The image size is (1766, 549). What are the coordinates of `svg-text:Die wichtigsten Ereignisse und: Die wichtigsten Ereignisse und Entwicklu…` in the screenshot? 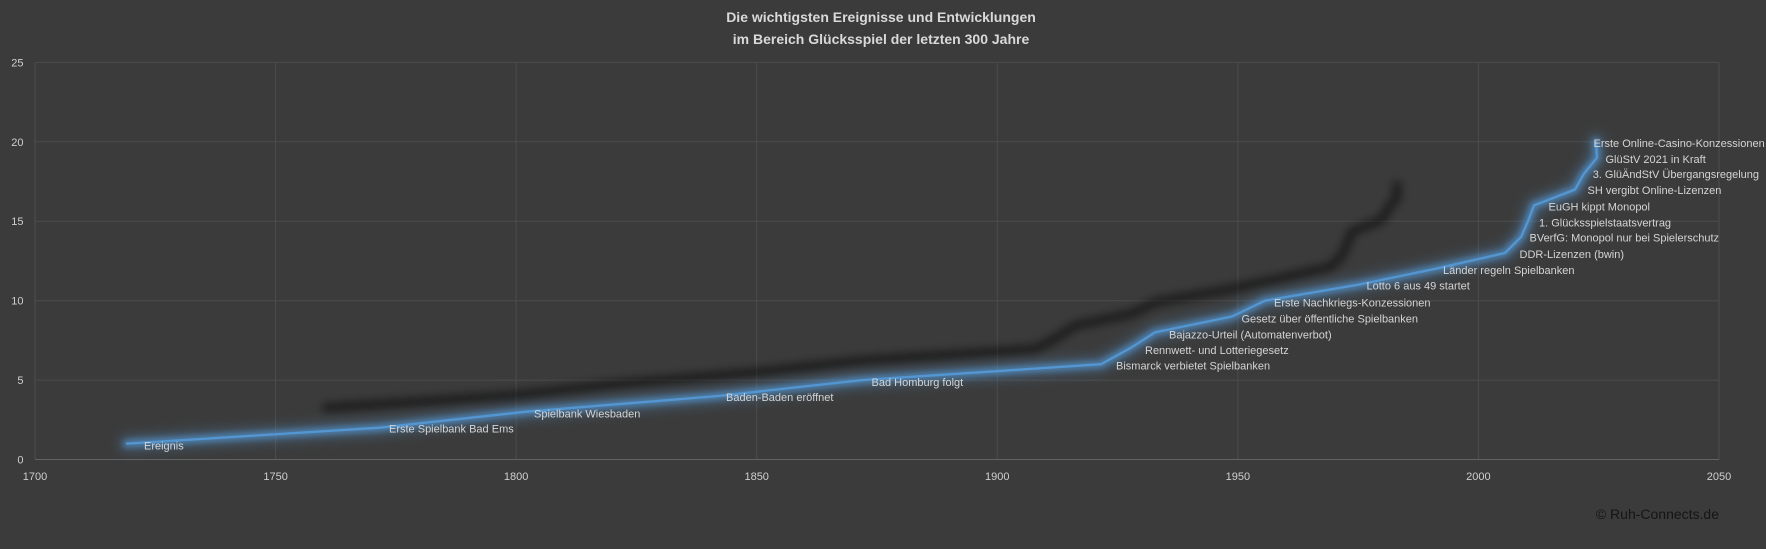 It's located at (881, 17).